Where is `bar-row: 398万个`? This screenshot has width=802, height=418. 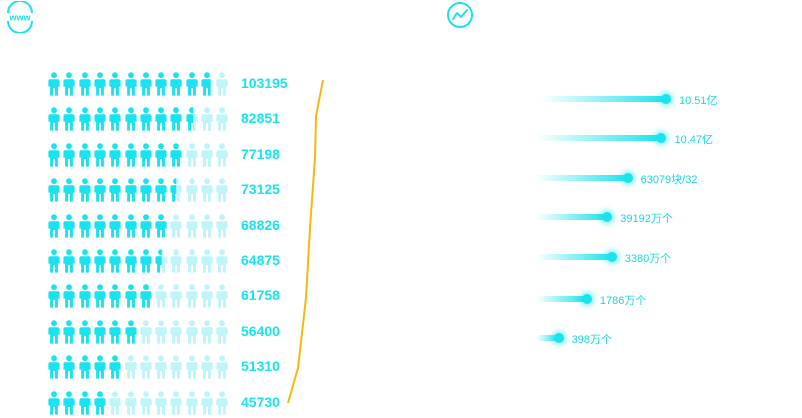 bar-row: 398万个 is located at coordinates (650, 338).